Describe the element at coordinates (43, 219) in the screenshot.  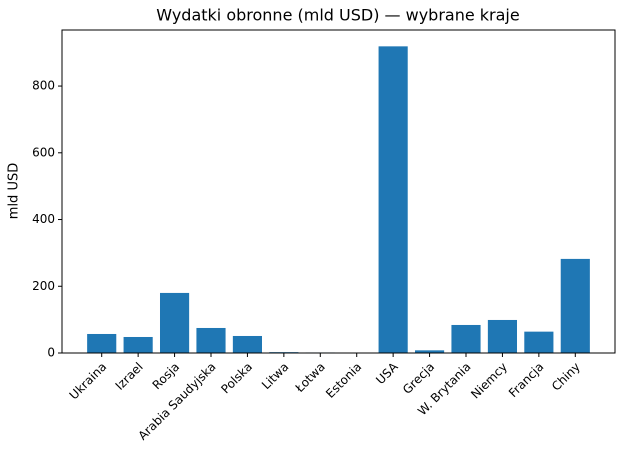
I see `y-tick-label: 400` at that location.